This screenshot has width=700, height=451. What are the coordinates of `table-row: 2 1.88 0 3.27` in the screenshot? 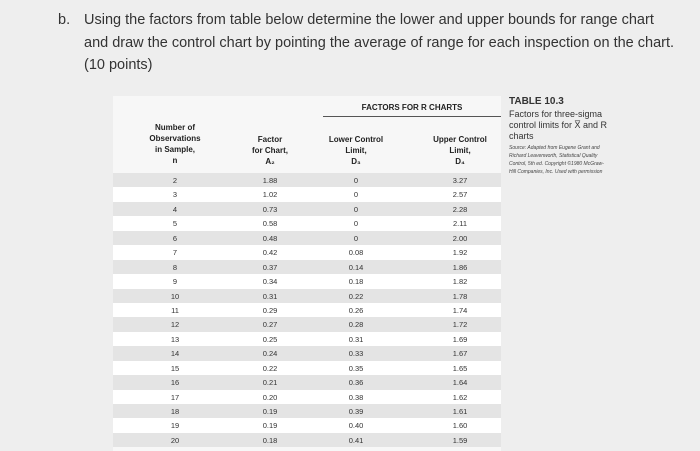 It's located at (307, 180).